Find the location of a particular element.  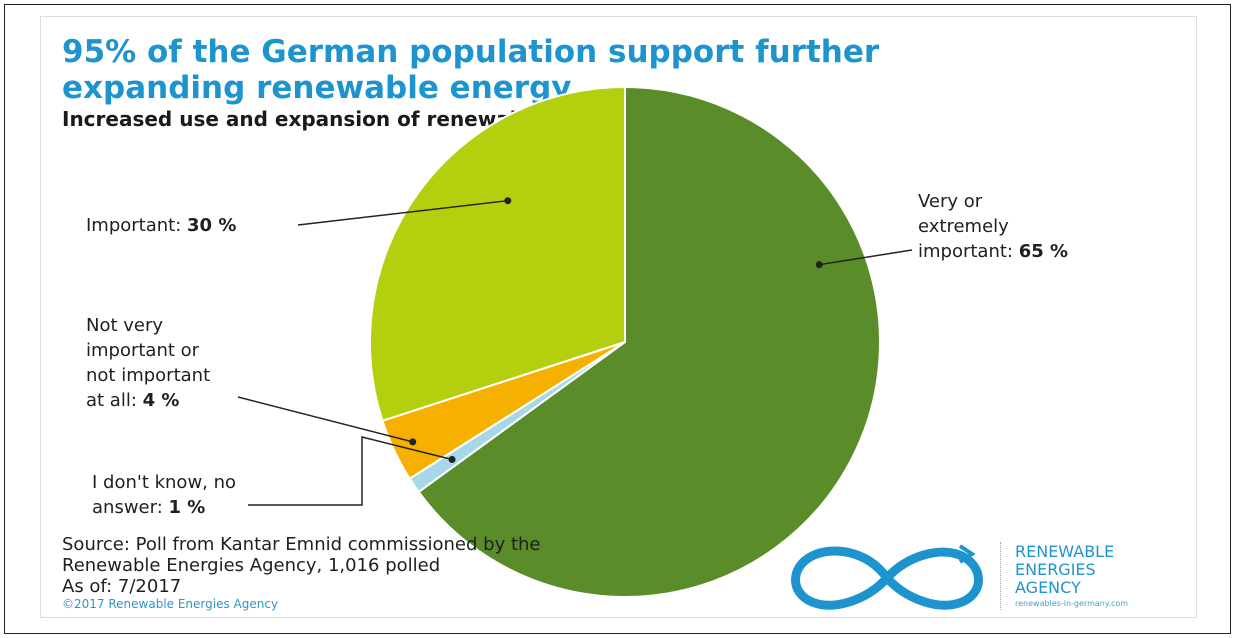

leader-very-important-dot is located at coordinates (819, 265).